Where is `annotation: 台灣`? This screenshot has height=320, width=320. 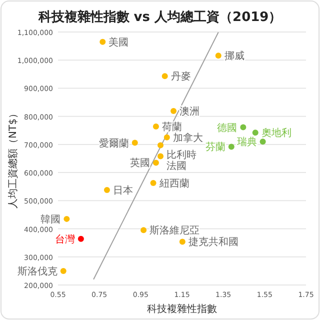 annotation: 台灣 is located at coordinates (64, 239).